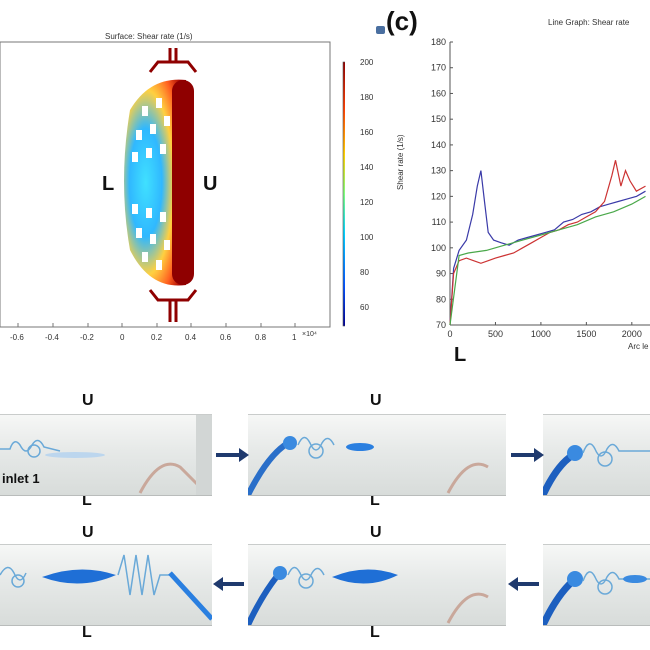 The width and height of the screenshot is (650, 650). Describe the element at coordinates (367, 132) in the screenshot. I see `colorbar-tick: 160` at that location.